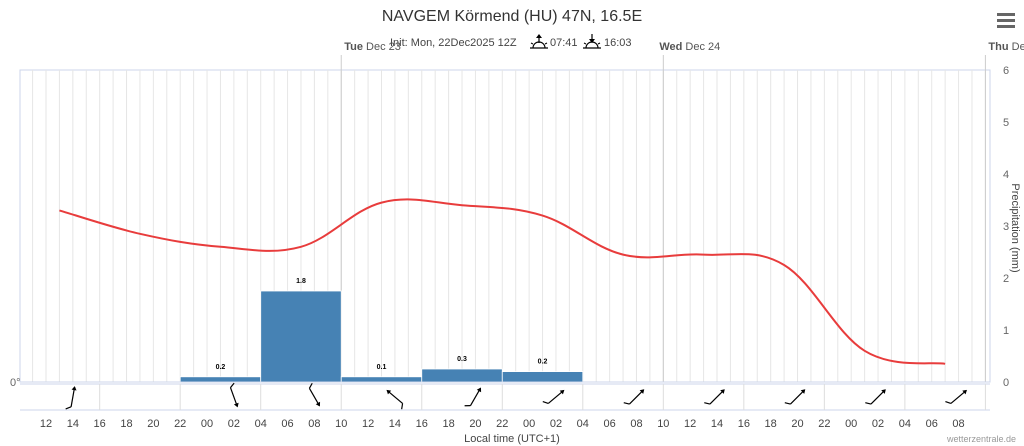  Describe the element at coordinates (505, 396) in the screenshot. I see `wind-barbs` at that location.